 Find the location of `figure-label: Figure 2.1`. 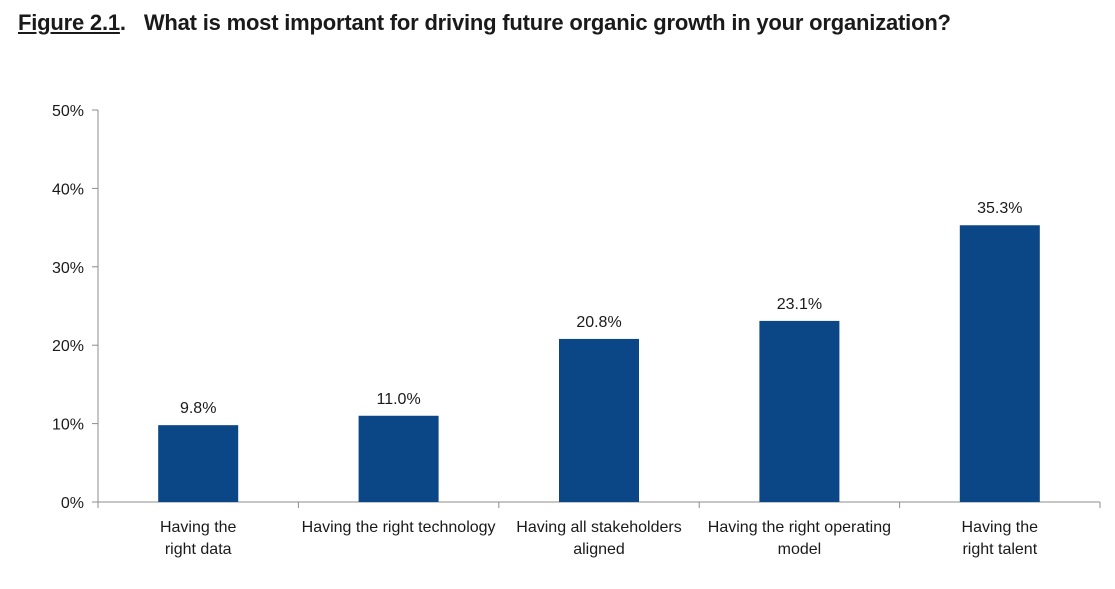

figure-label: Figure 2.1 is located at coordinates (69, 22).